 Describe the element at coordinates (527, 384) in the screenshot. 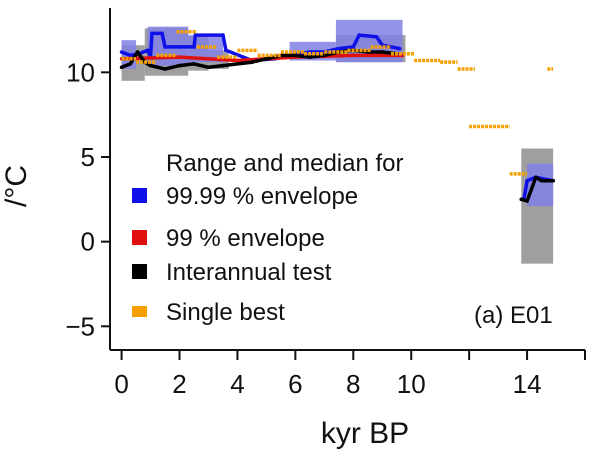

I see `x-tick-label: 14` at that location.